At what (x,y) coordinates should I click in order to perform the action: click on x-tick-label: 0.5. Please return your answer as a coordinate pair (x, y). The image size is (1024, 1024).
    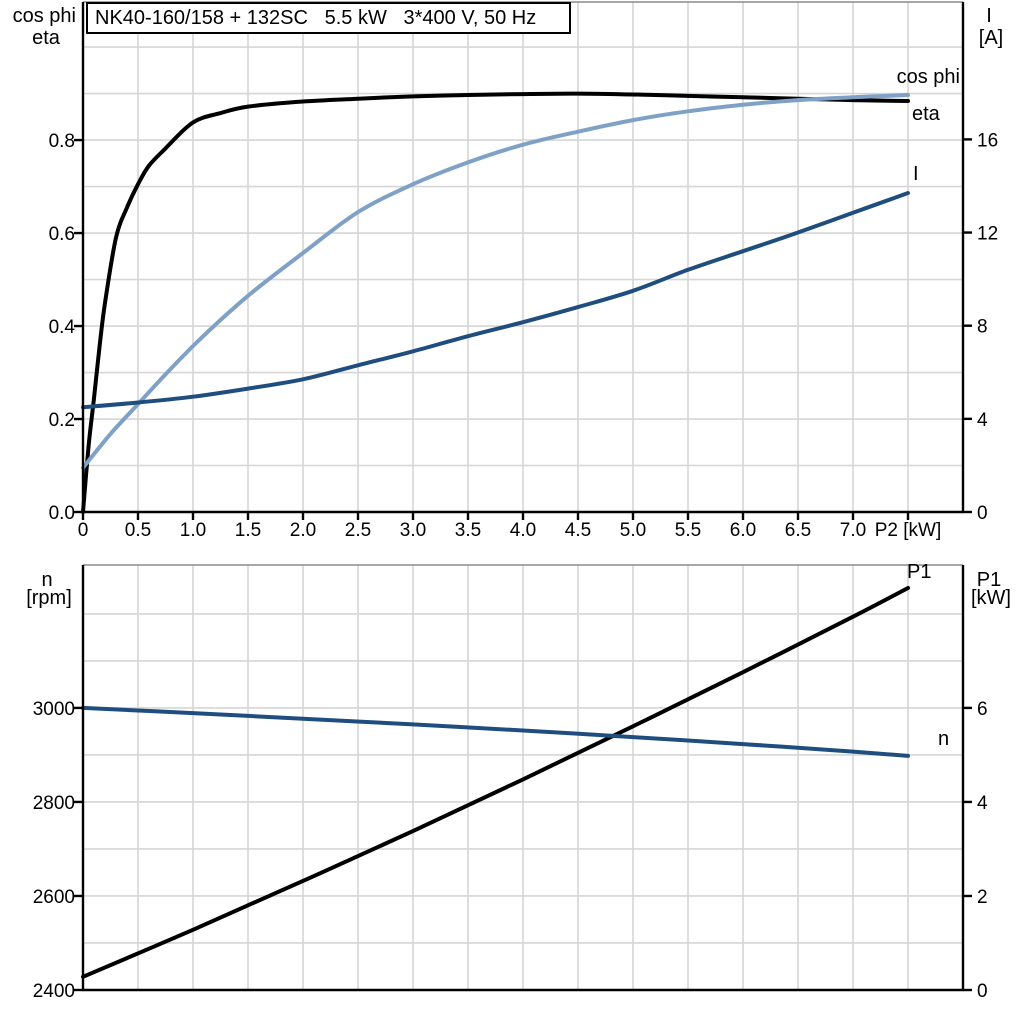
    Looking at the image, I should click on (138, 530).